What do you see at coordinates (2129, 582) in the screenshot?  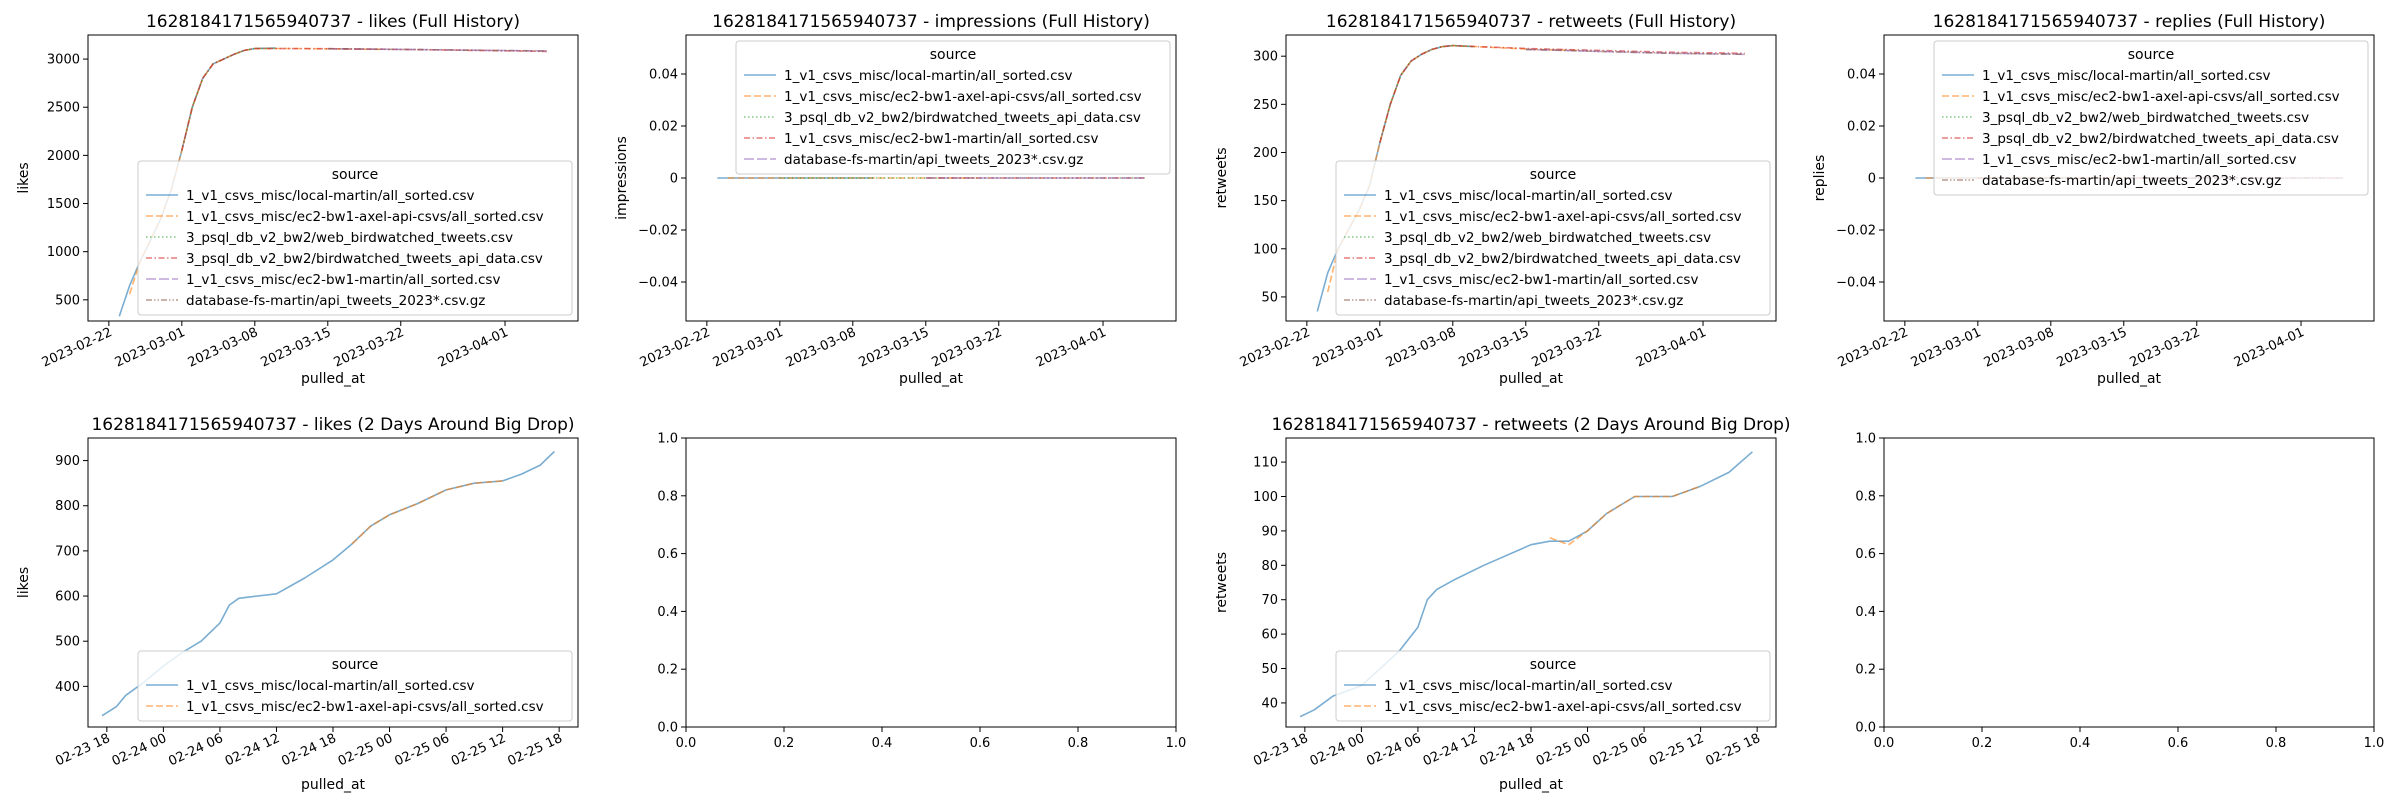 I see `axes-frame` at bounding box center [2129, 582].